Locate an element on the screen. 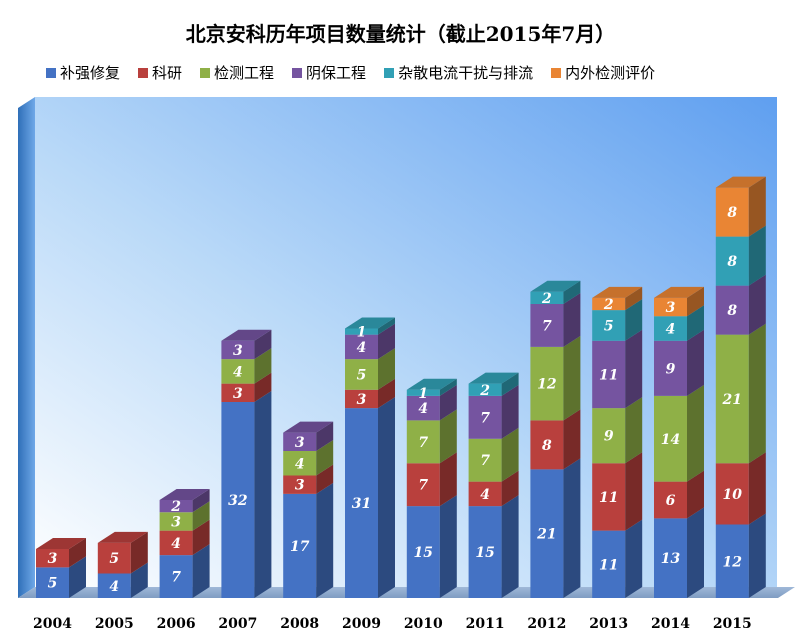 The width and height of the screenshot is (801, 644). x-tick-label: 2009 is located at coordinates (361, 624).